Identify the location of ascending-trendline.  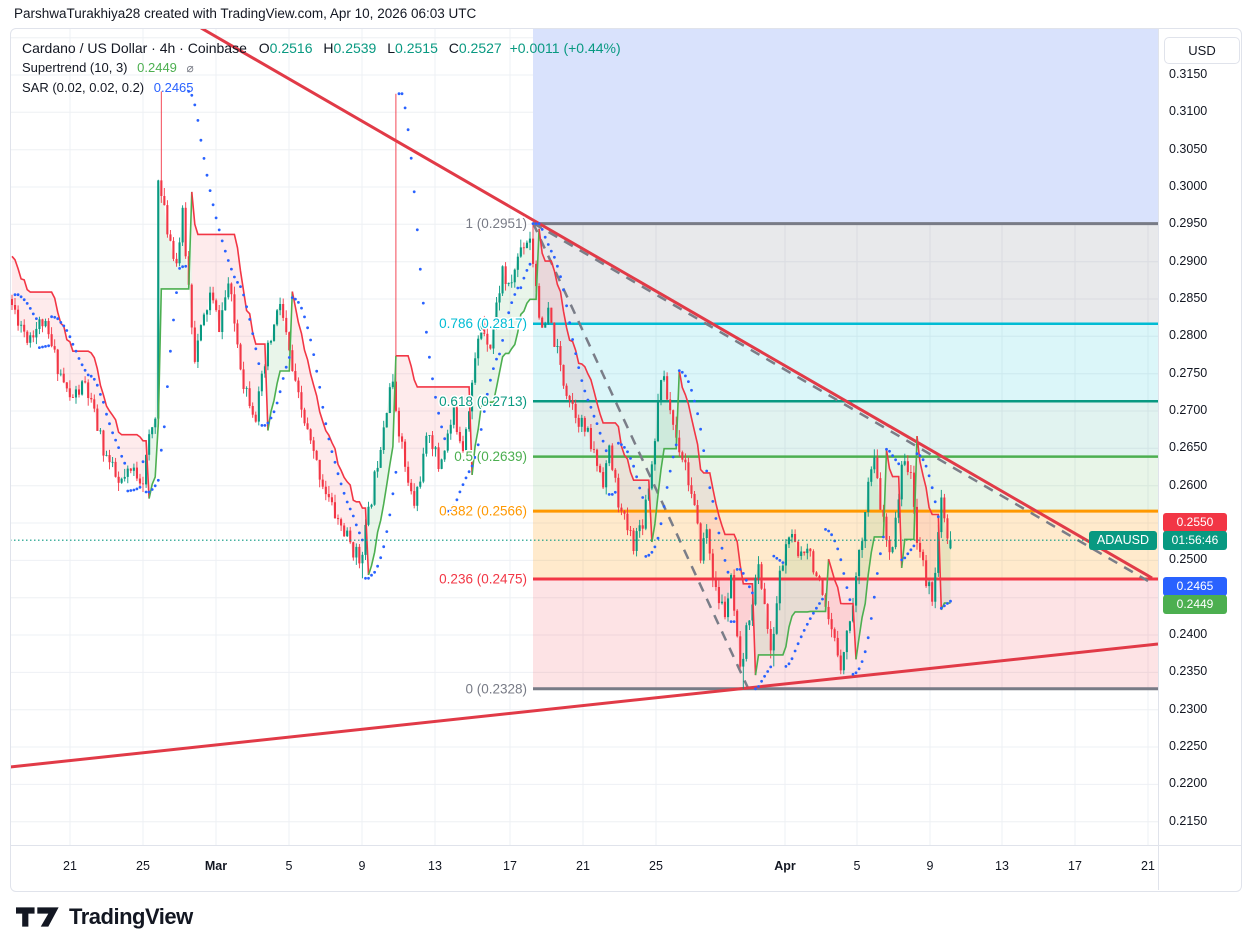
(584, 705).